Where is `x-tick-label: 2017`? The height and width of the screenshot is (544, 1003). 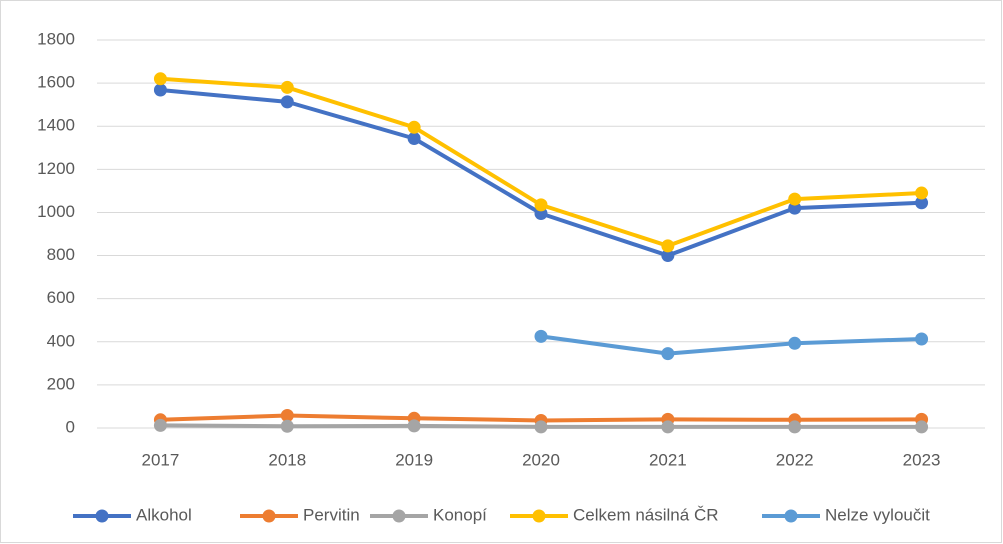
x-tick-label: 2017 is located at coordinates (161, 459).